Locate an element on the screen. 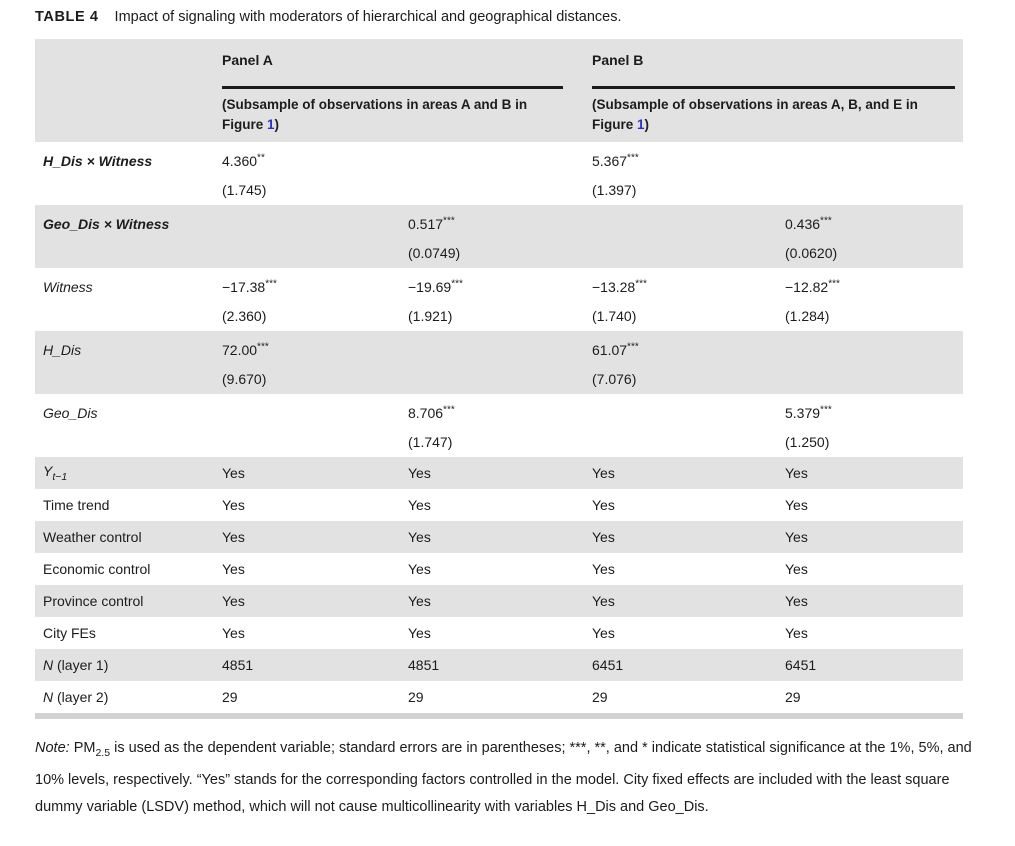 Image resolution: width=1015 pixels, height=846 pixels. standard-error: (0.0749) is located at coordinates (434, 253).